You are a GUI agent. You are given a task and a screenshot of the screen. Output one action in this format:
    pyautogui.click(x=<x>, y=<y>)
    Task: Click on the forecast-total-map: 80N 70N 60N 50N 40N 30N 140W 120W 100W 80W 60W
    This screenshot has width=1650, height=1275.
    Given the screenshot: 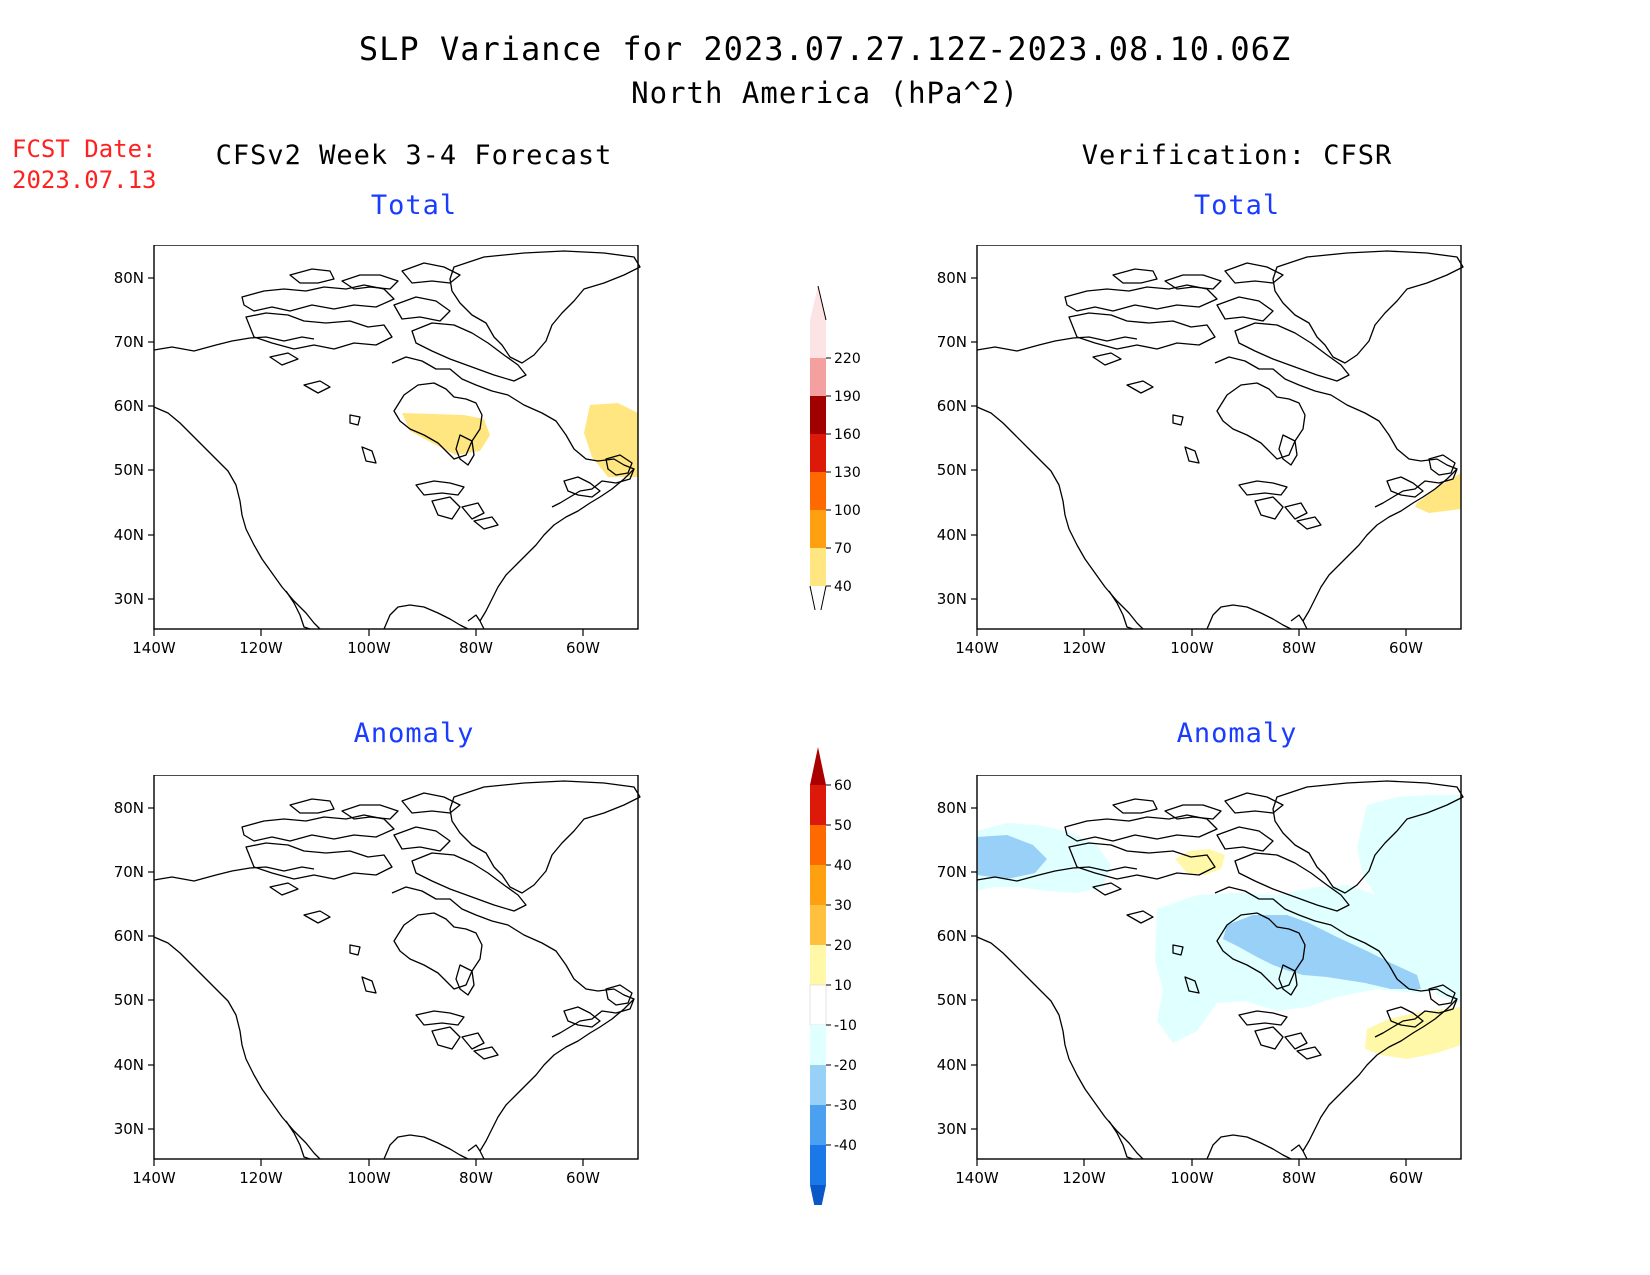 What is the action you would take?
    pyautogui.click(x=377, y=451)
    